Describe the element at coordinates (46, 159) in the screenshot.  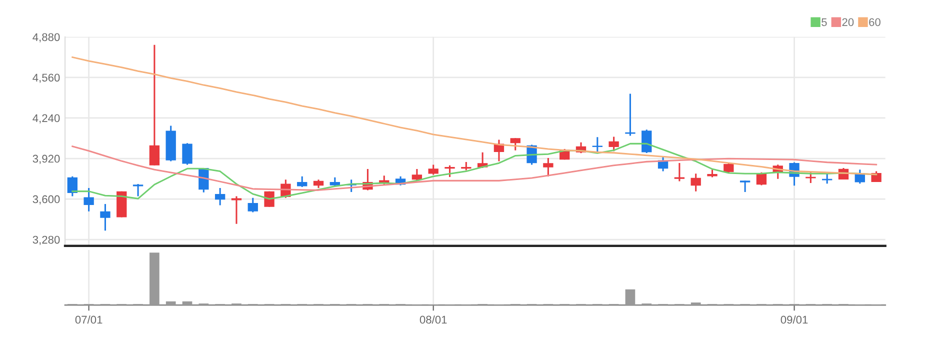
I see `y-tick-label: 3,920` at that location.